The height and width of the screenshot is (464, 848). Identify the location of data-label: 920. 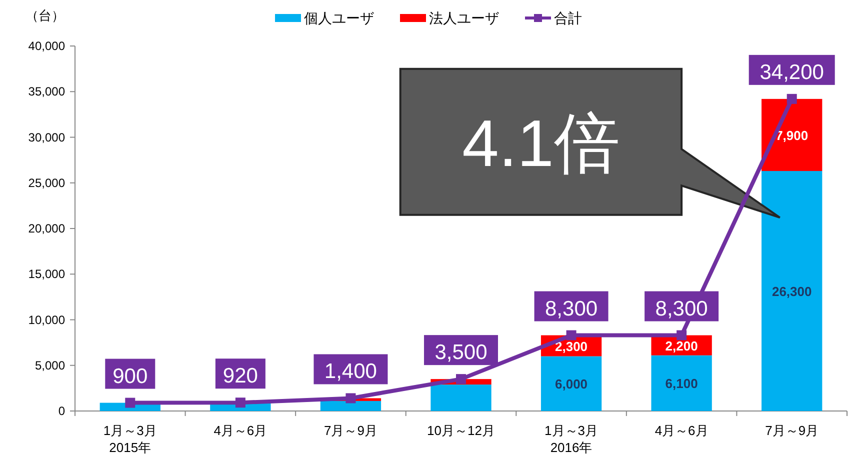
(240, 376).